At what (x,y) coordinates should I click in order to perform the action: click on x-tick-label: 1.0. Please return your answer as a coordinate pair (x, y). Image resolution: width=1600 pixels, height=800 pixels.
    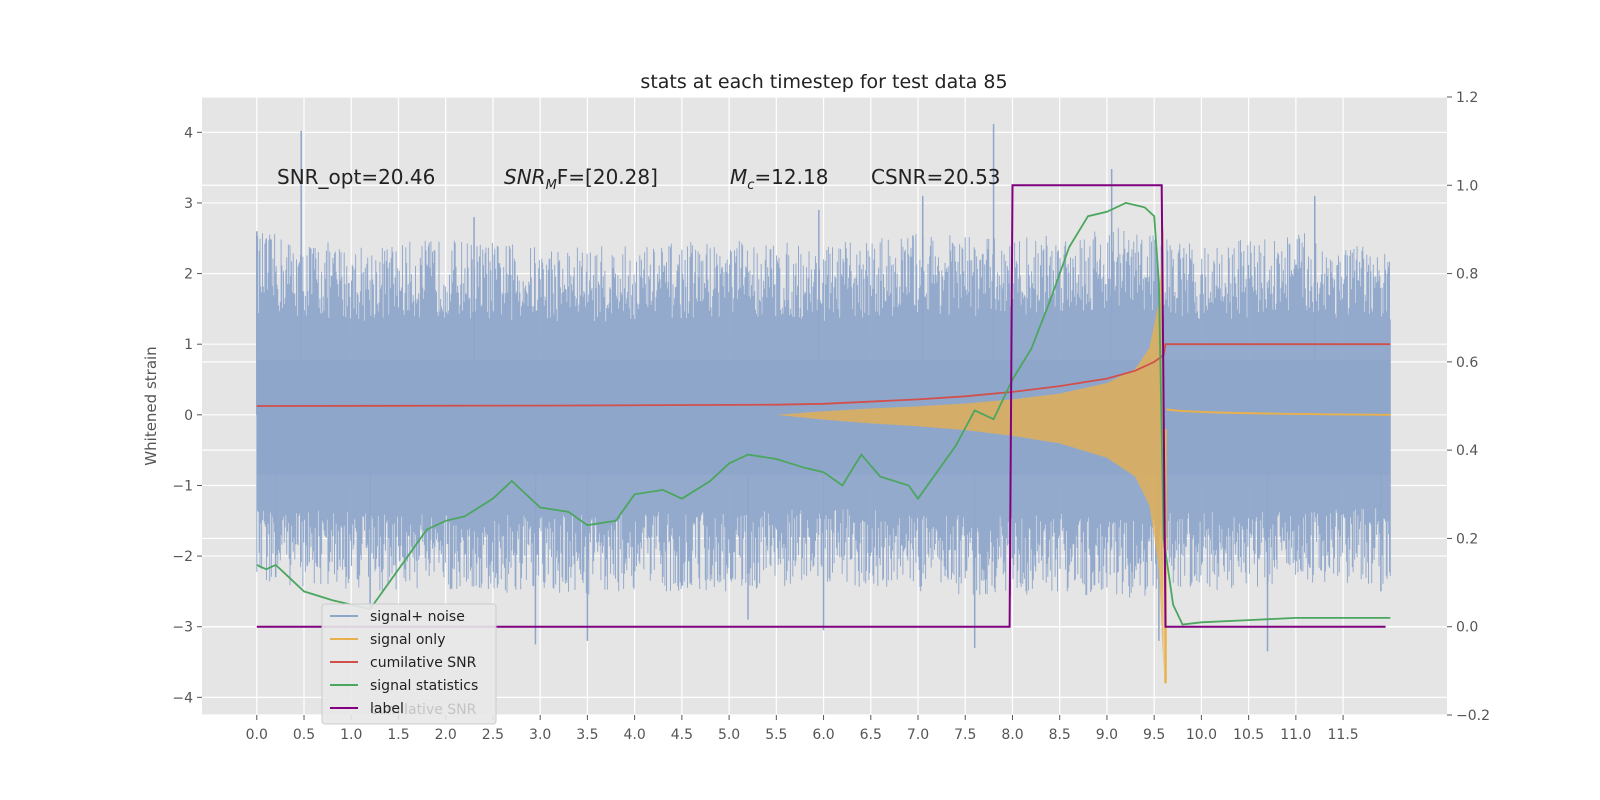
    Looking at the image, I should click on (351, 735).